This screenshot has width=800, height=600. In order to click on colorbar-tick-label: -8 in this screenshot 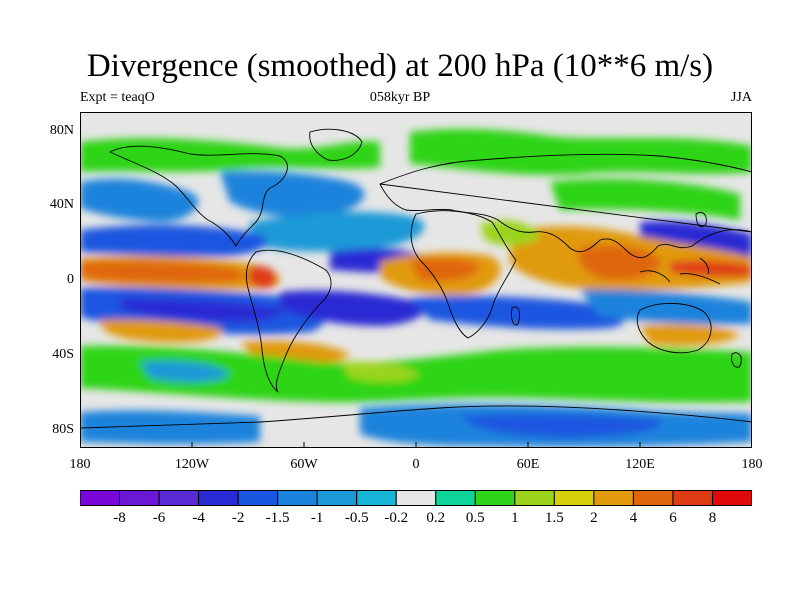, I will do `click(119, 518)`.